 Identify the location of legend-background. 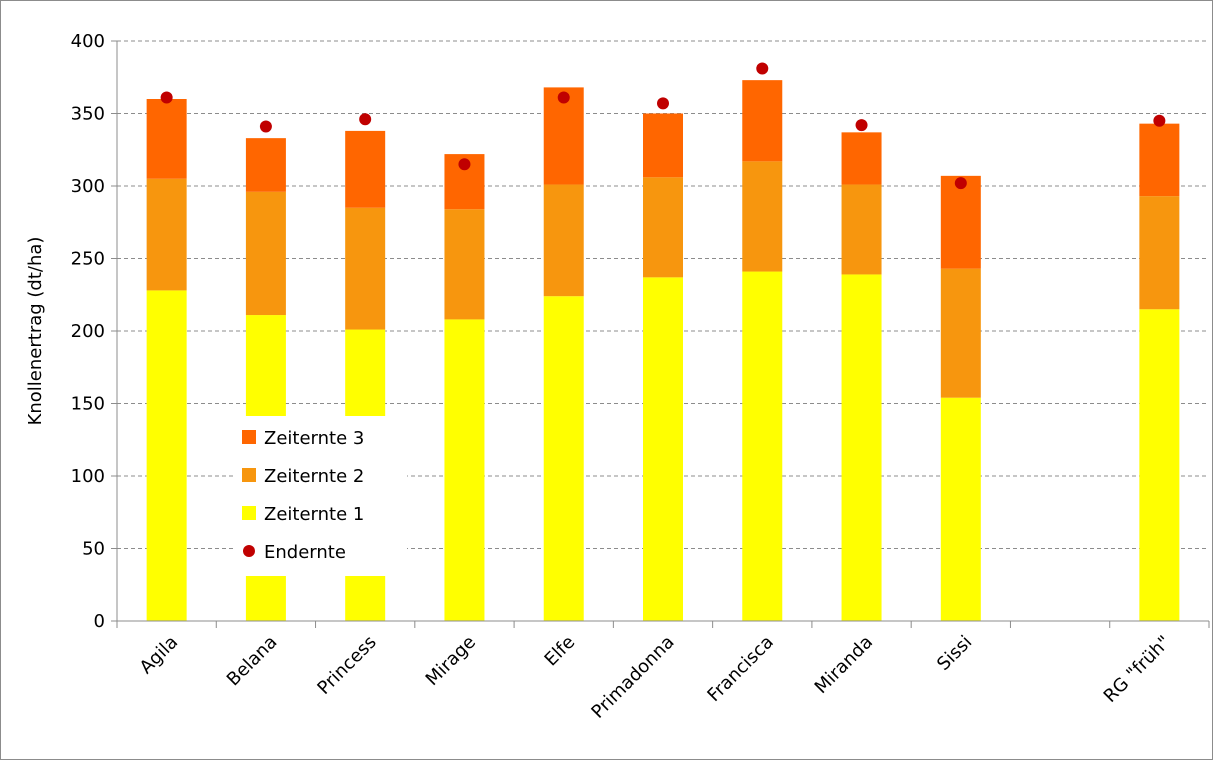
(321, 496).